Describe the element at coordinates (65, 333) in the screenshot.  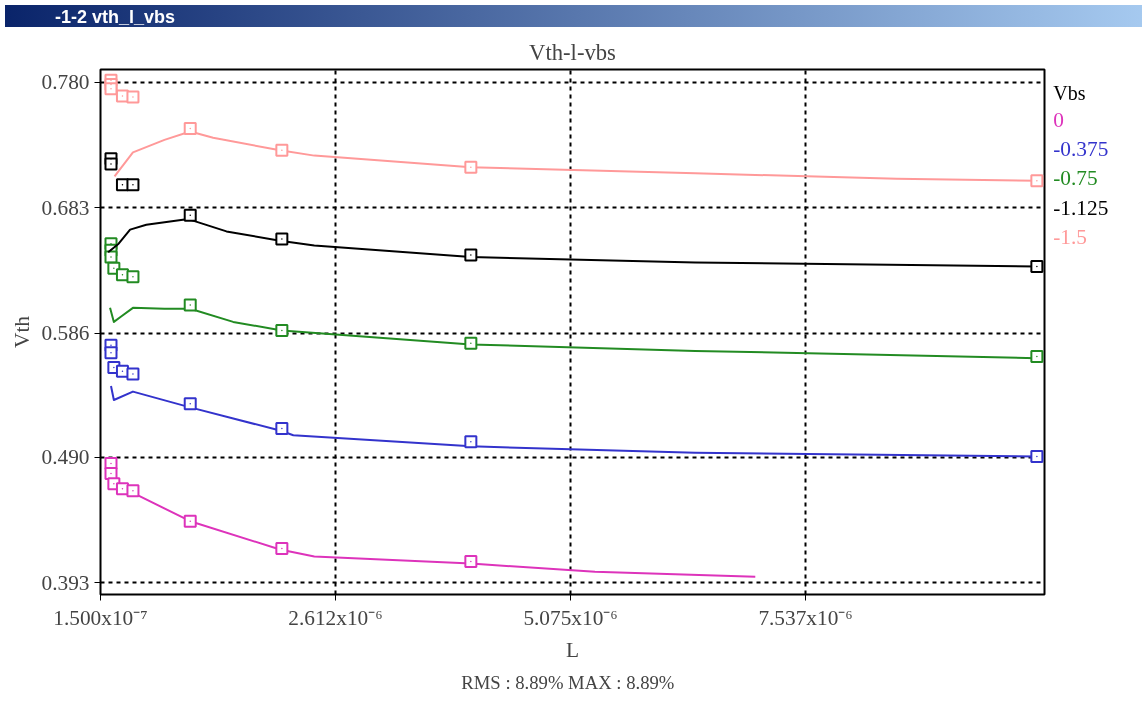
I see `y-tick-label: 0.586` at that location.